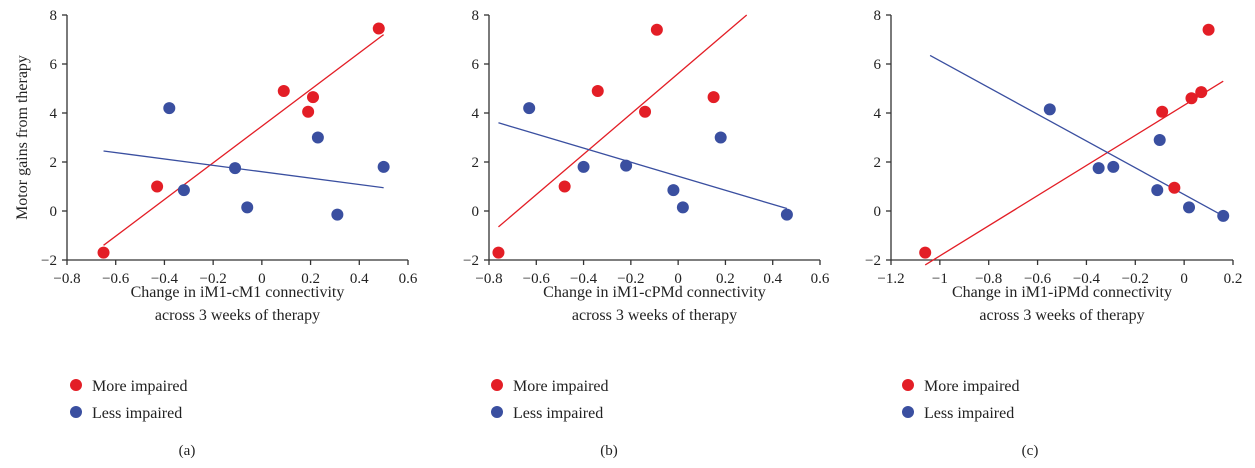  What do you see at coordinates (1030, 451) in the screenshot?
I see `panel-label: (c)` at bounding box center [1030, 451].